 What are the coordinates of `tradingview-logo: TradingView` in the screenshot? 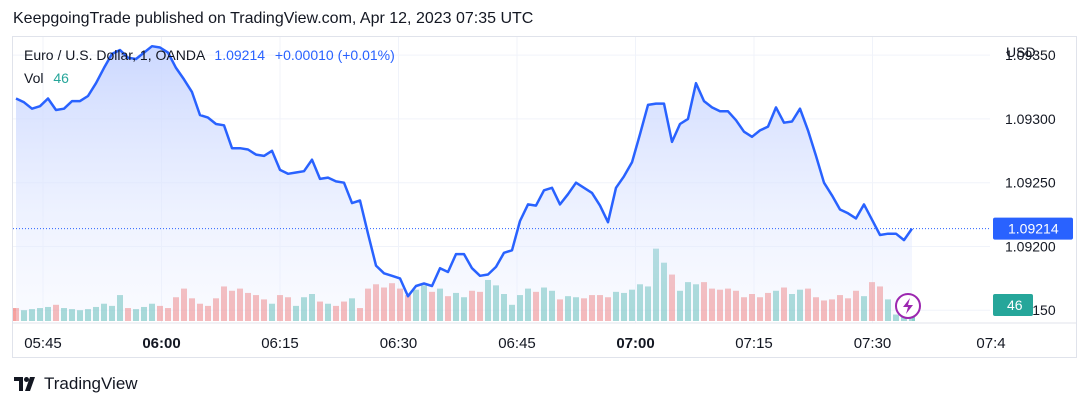 It's located at (76, 384).